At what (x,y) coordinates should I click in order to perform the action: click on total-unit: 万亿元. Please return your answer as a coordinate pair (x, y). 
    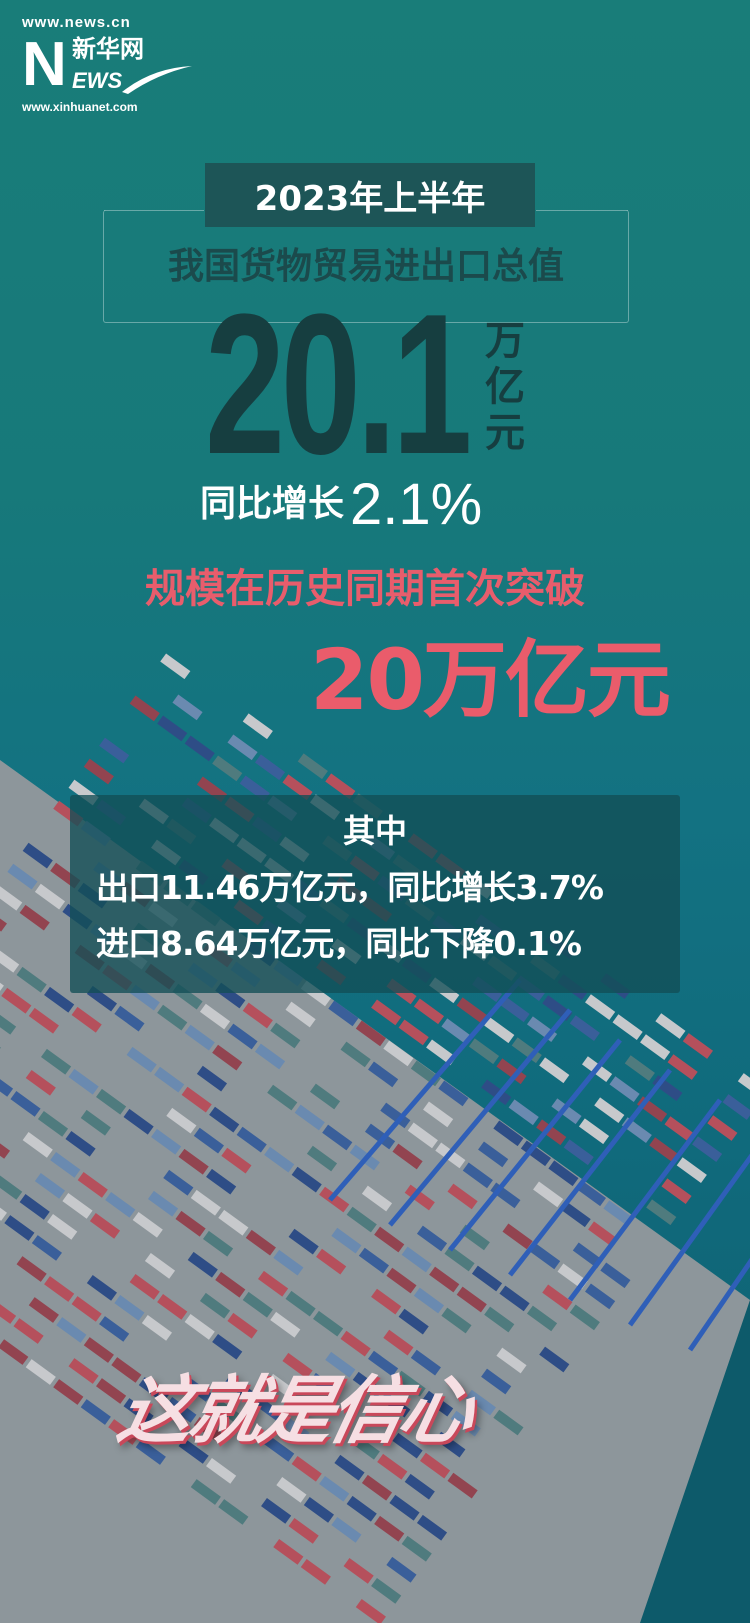
    Looking at the image, I should click on (505, 387).